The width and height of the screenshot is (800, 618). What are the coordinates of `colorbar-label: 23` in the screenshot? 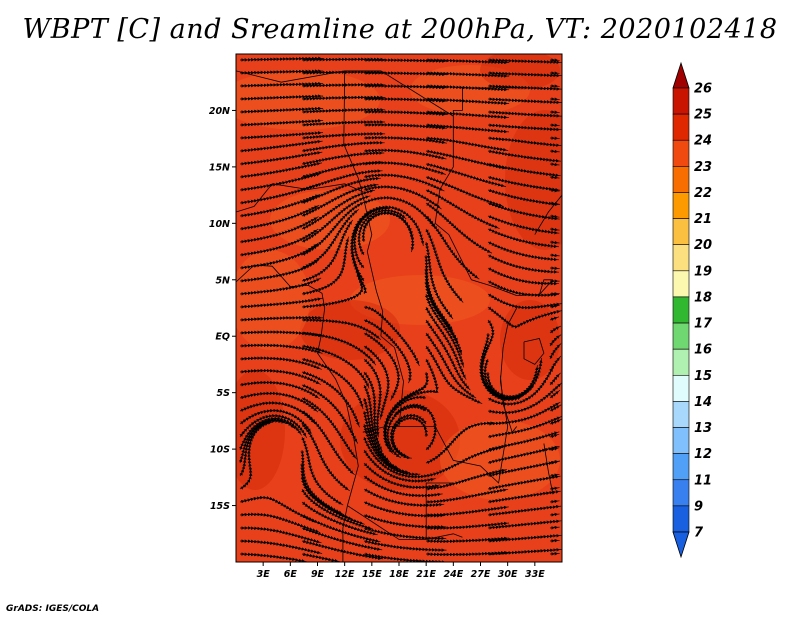 It's located at (703, 167).